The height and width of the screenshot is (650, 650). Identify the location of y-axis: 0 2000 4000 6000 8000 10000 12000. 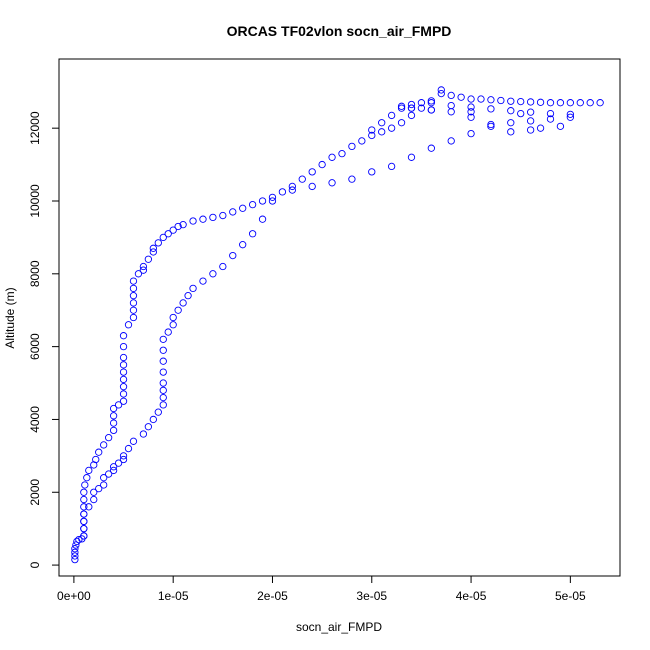
(44, 339).